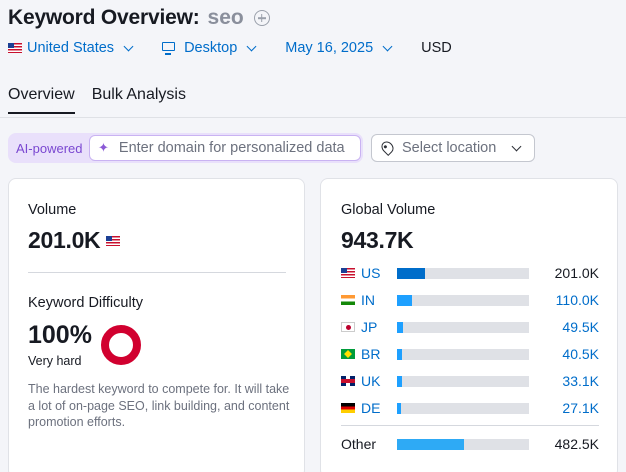  I want to click on other-divider, so click(470, 425).